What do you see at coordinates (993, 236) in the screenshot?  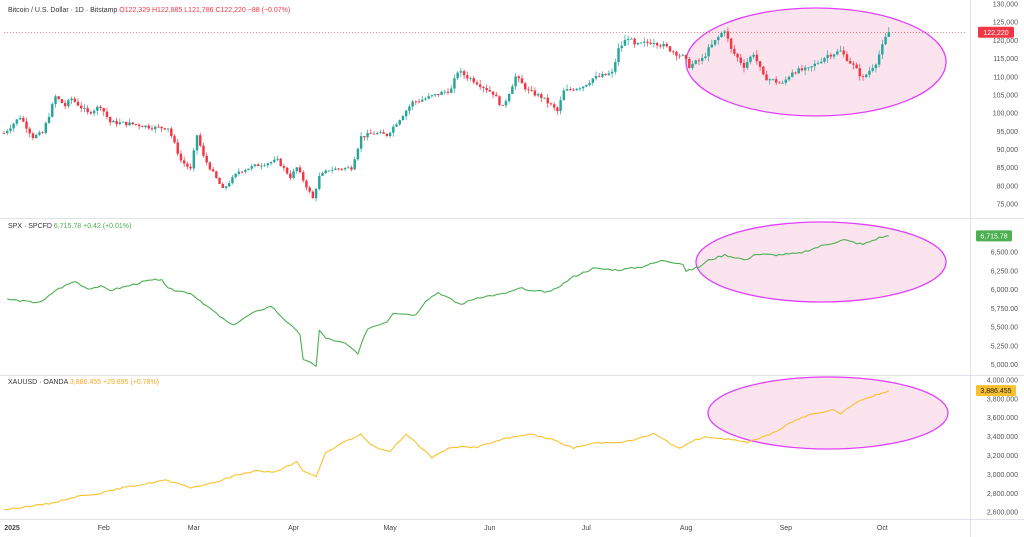 I see `price-badge-label: 6,715.78` at bounding box center [993, 236].